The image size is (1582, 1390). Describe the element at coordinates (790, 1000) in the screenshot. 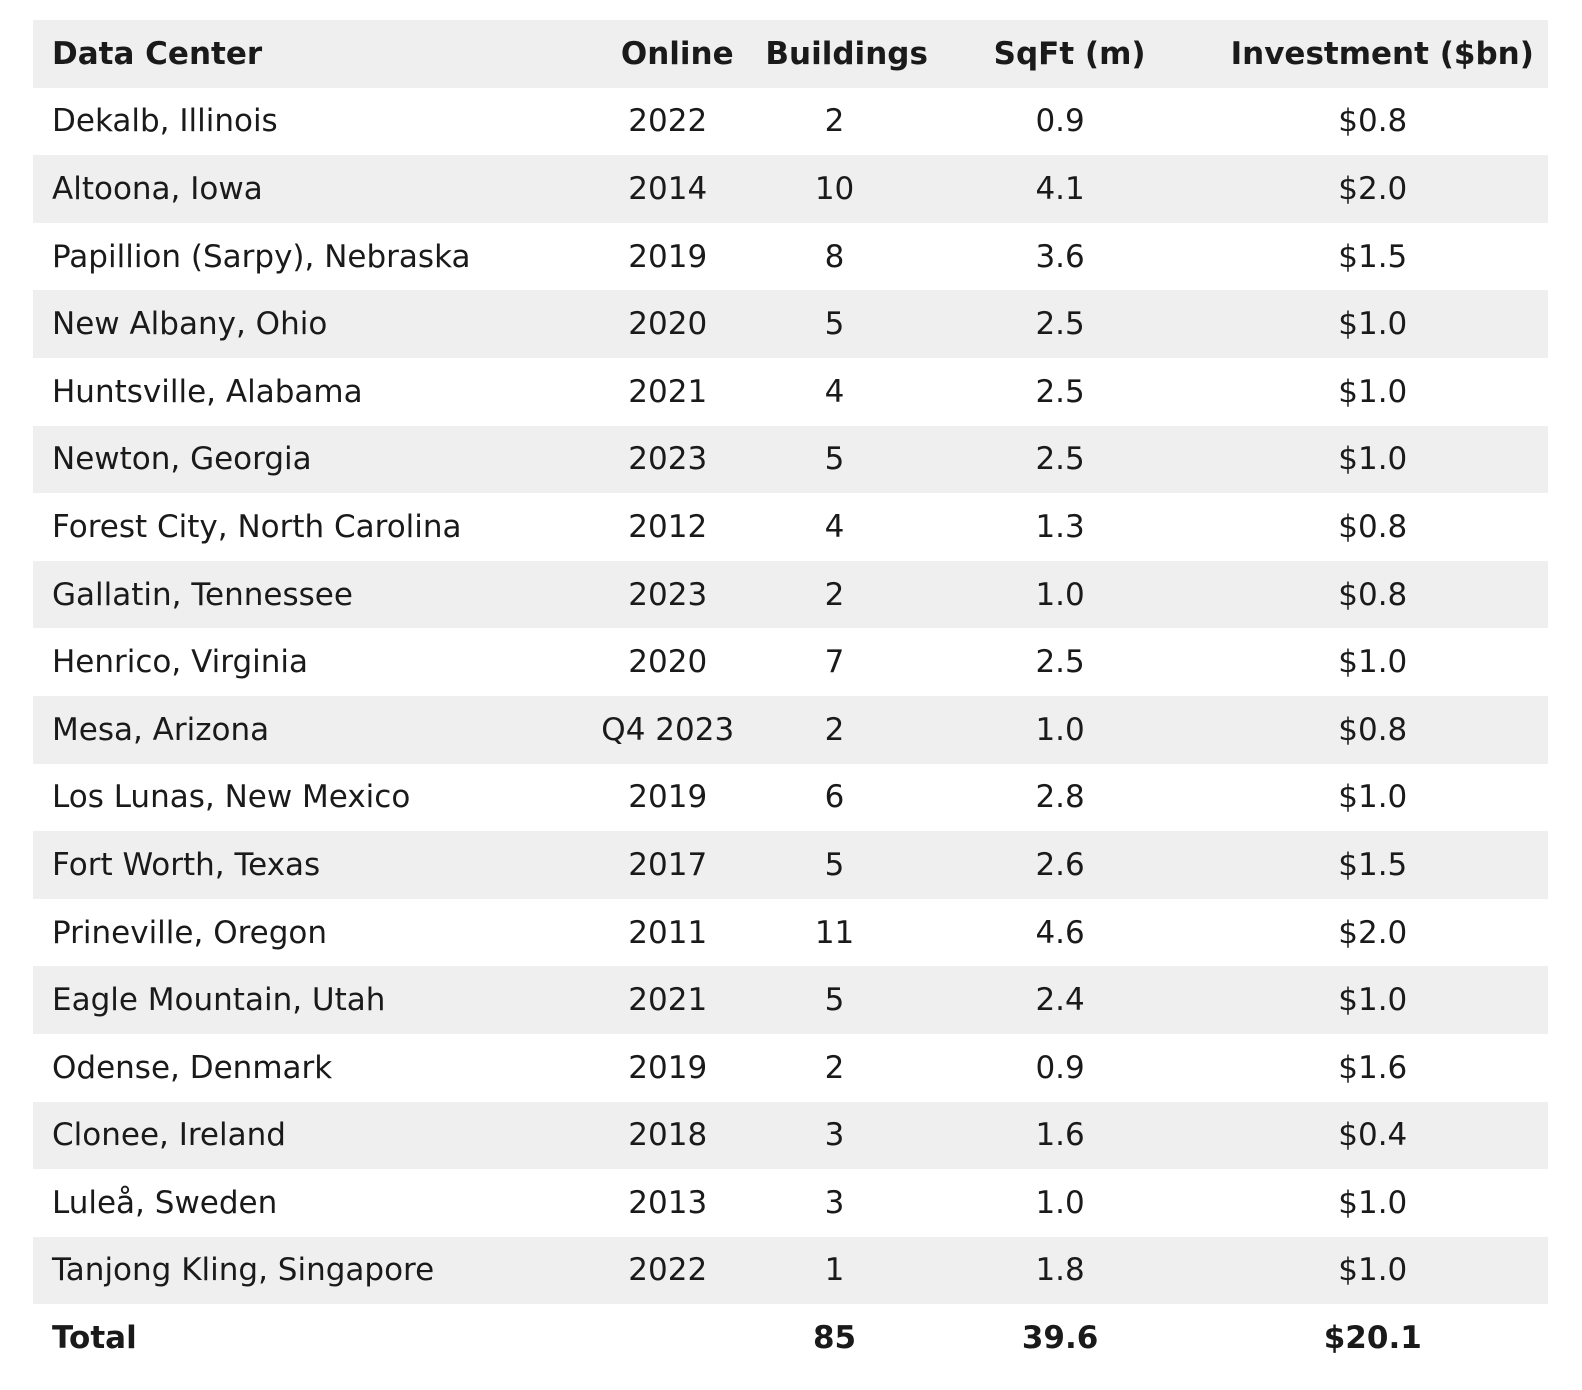

I see `table-row: Eagle Mountain, Utah 2021 5 2.4 $1.0` at that location.